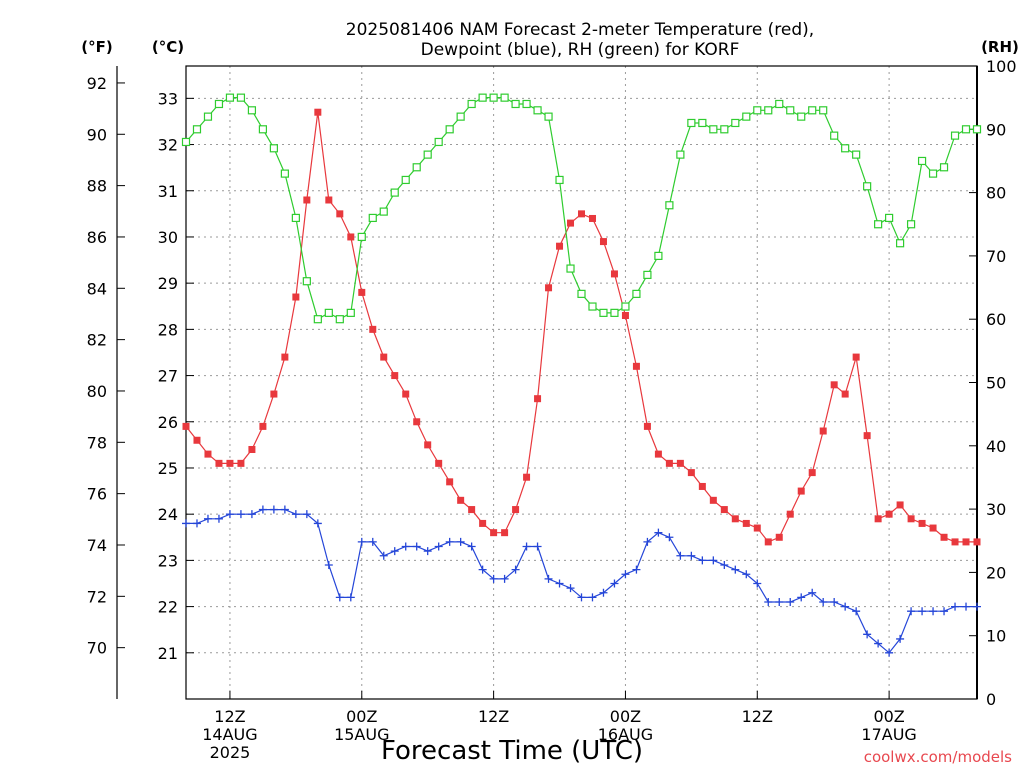  Describe the element at coordinates (996, 383) in the screenshot. I see `rh-tick-label: 50` at that location.